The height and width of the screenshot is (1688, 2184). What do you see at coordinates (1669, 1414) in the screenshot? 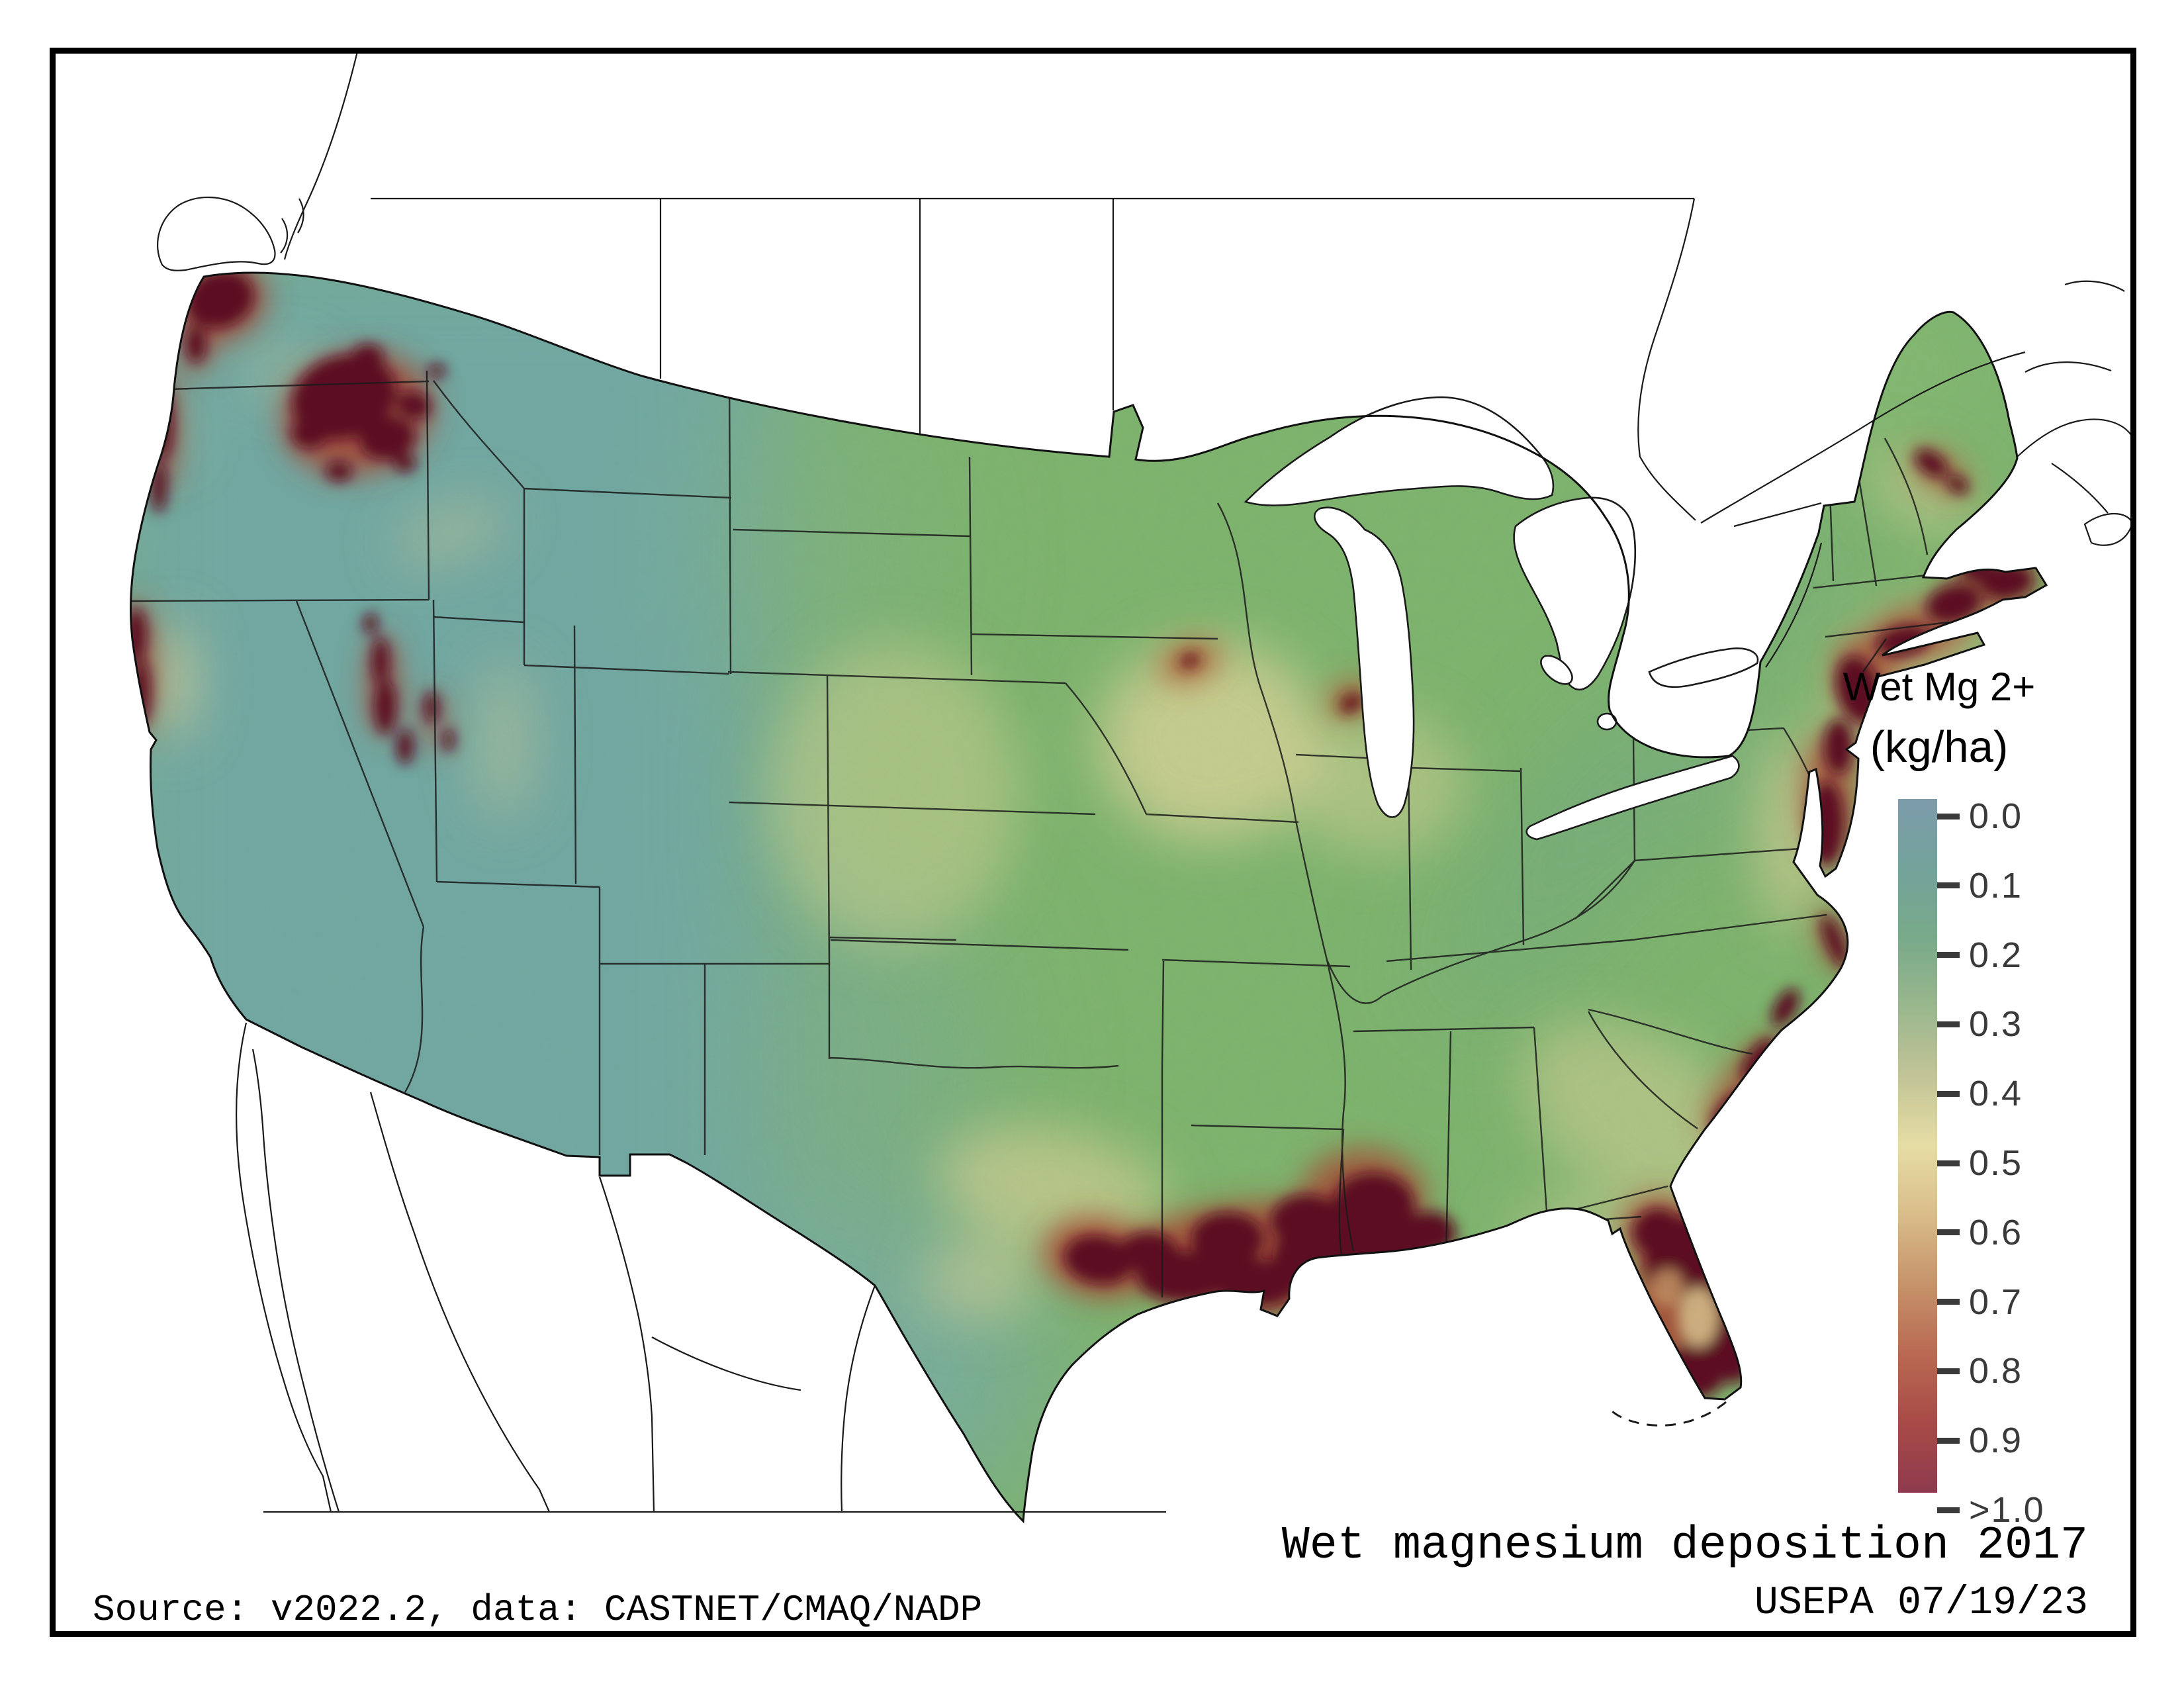
I see `florida-keys` at bounding box center [1669, 1414].